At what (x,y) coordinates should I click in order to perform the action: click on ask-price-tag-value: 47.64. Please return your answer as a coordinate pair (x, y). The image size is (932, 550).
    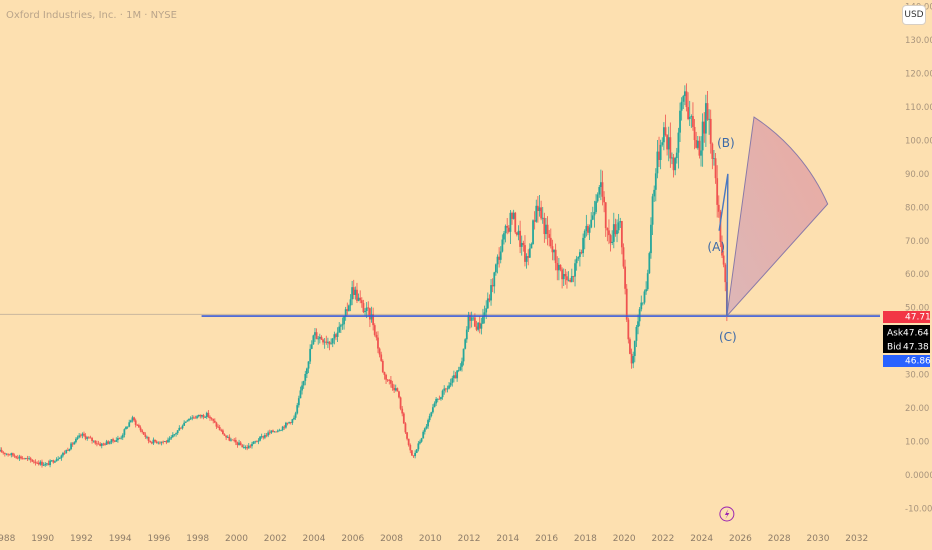
    Looking at the image, I should click on (916, 334).